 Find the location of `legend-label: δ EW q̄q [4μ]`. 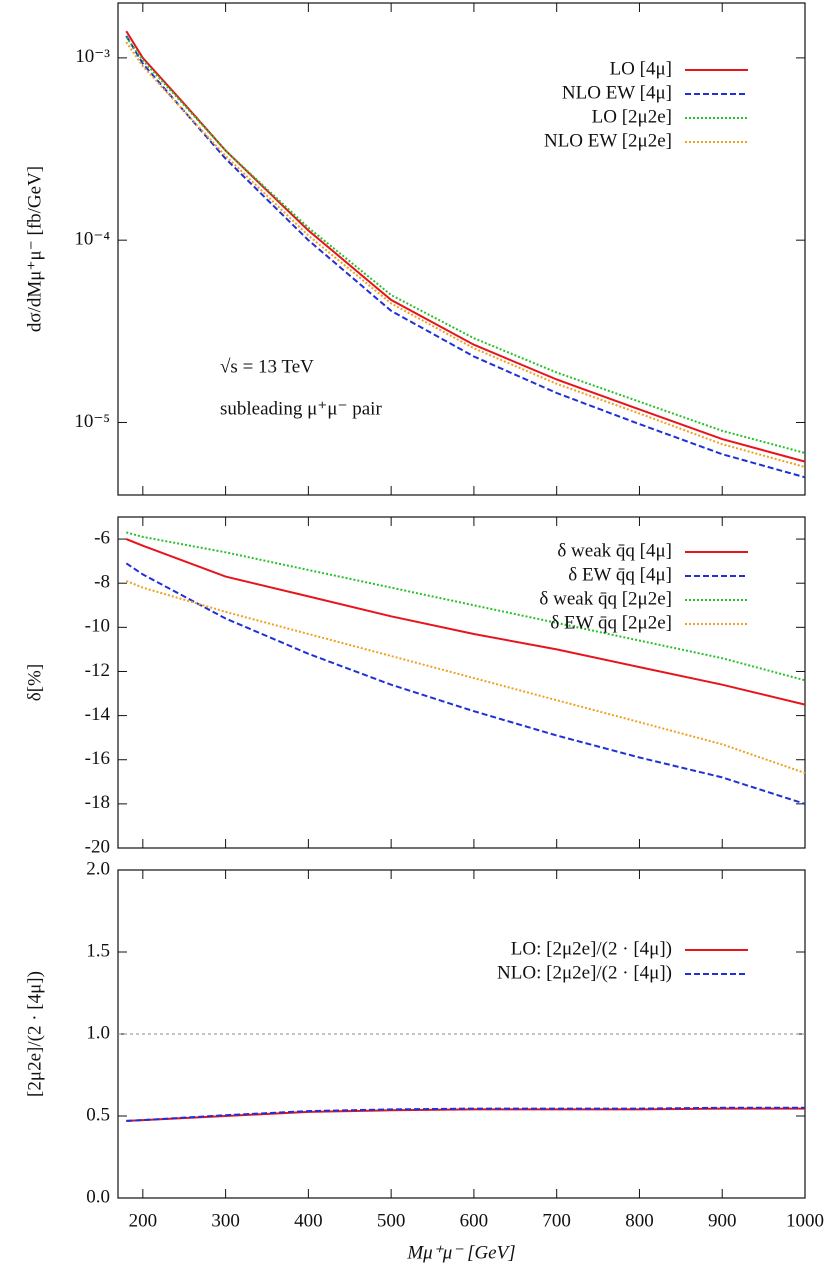

legend-label: δ EW q̄q [4μ] is located at coordinates (620, 574).